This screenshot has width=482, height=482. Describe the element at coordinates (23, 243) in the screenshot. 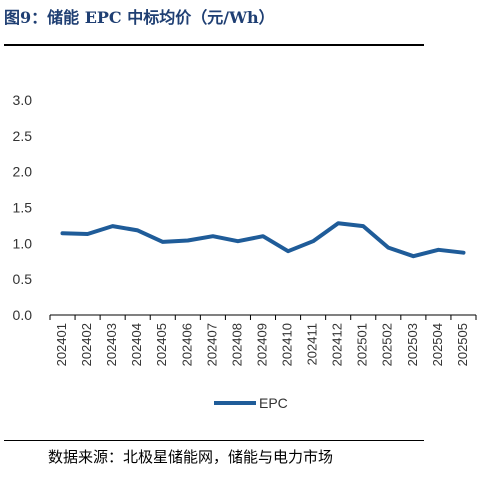

I see `y-tick-label: 1.0` at that location.